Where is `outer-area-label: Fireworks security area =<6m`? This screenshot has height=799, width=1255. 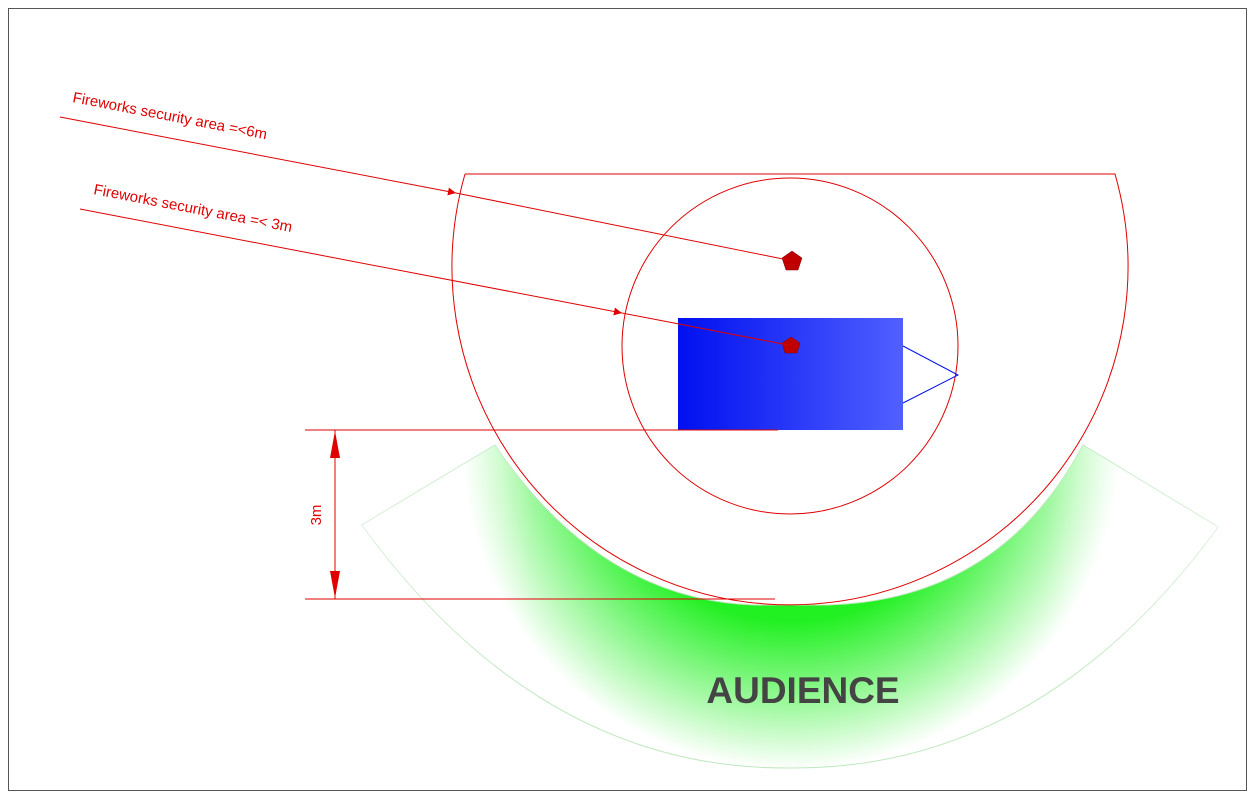 outer-area-label: Fireworks security area =<6m is located at coordinates (169, 116).